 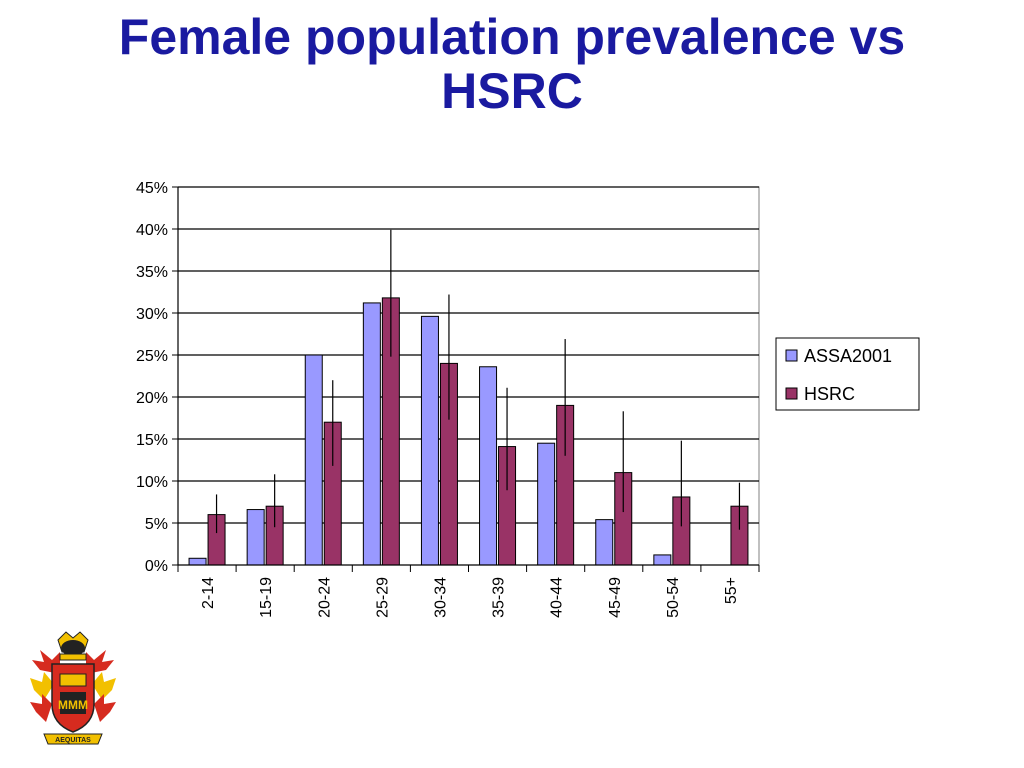 What do you see at coordinates (152, 188) in the screenshot?
I see `y-tick-label: 45%` at bounding box center [152, 188].